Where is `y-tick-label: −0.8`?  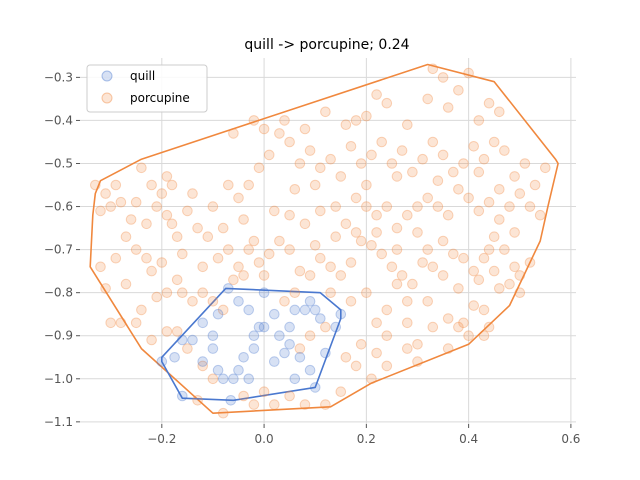
y-tick-label: −0.8 is located at coordinates (58, 293).